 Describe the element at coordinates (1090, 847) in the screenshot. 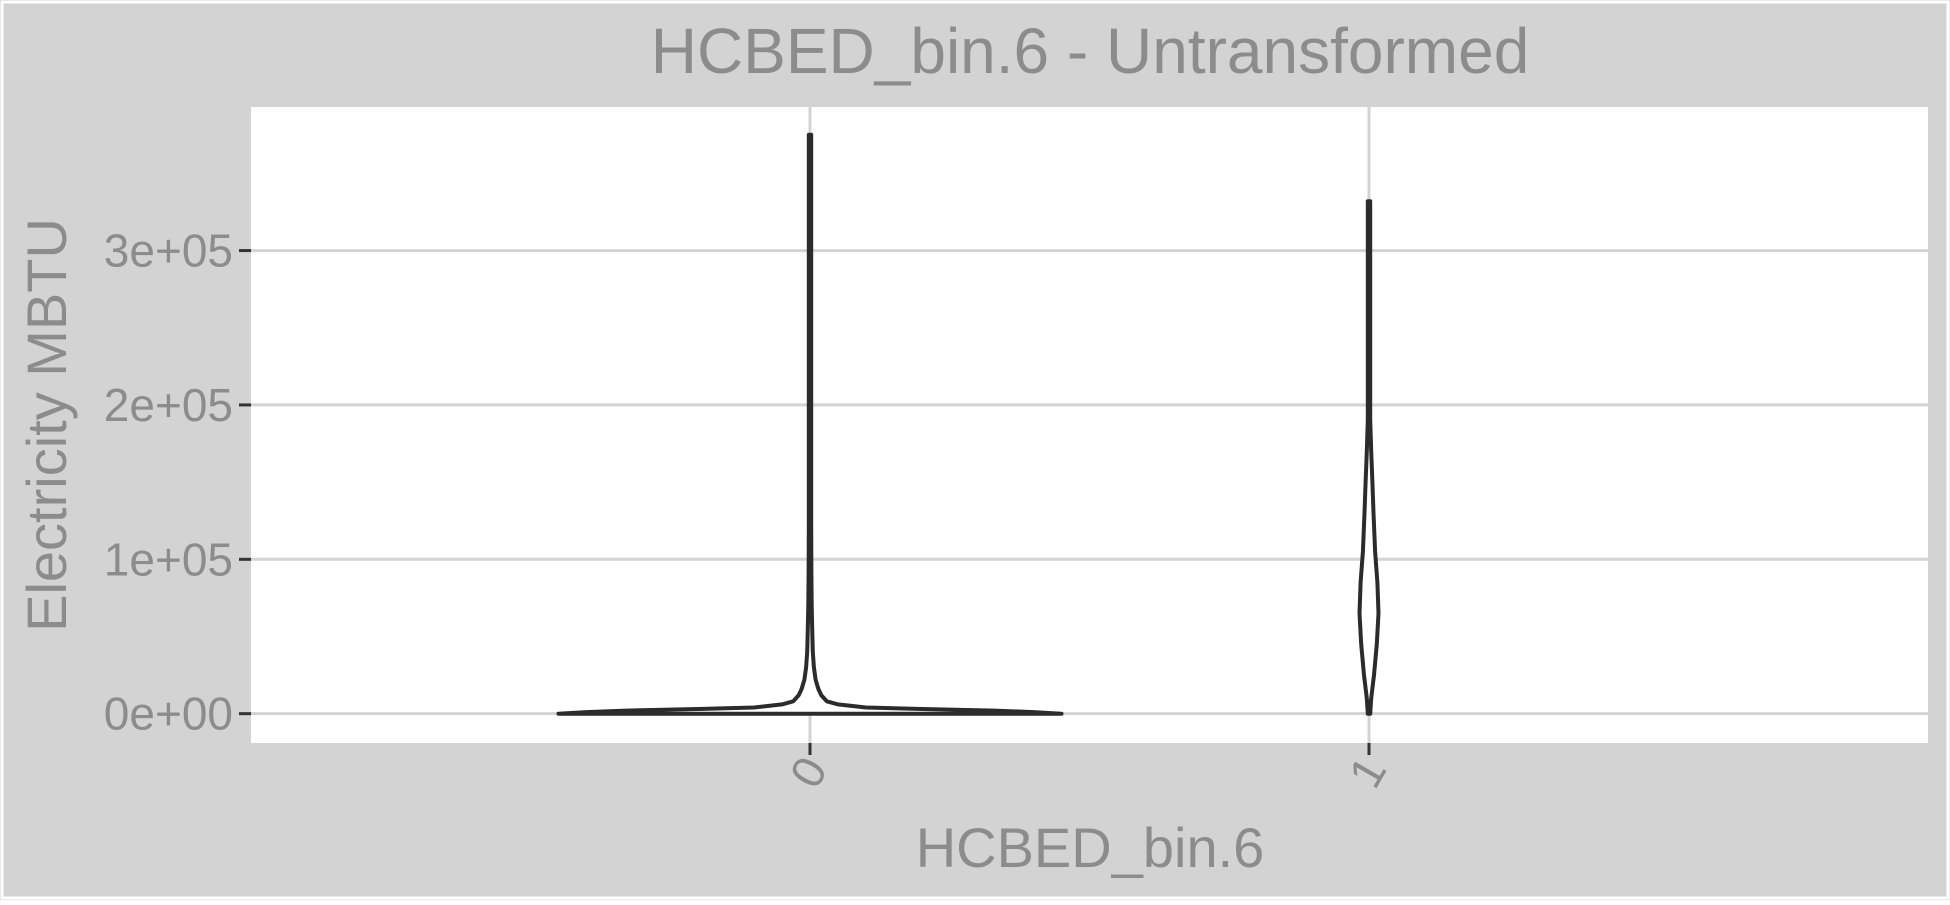

I see `x-axis-label: HCBED_bin.6` at that location.